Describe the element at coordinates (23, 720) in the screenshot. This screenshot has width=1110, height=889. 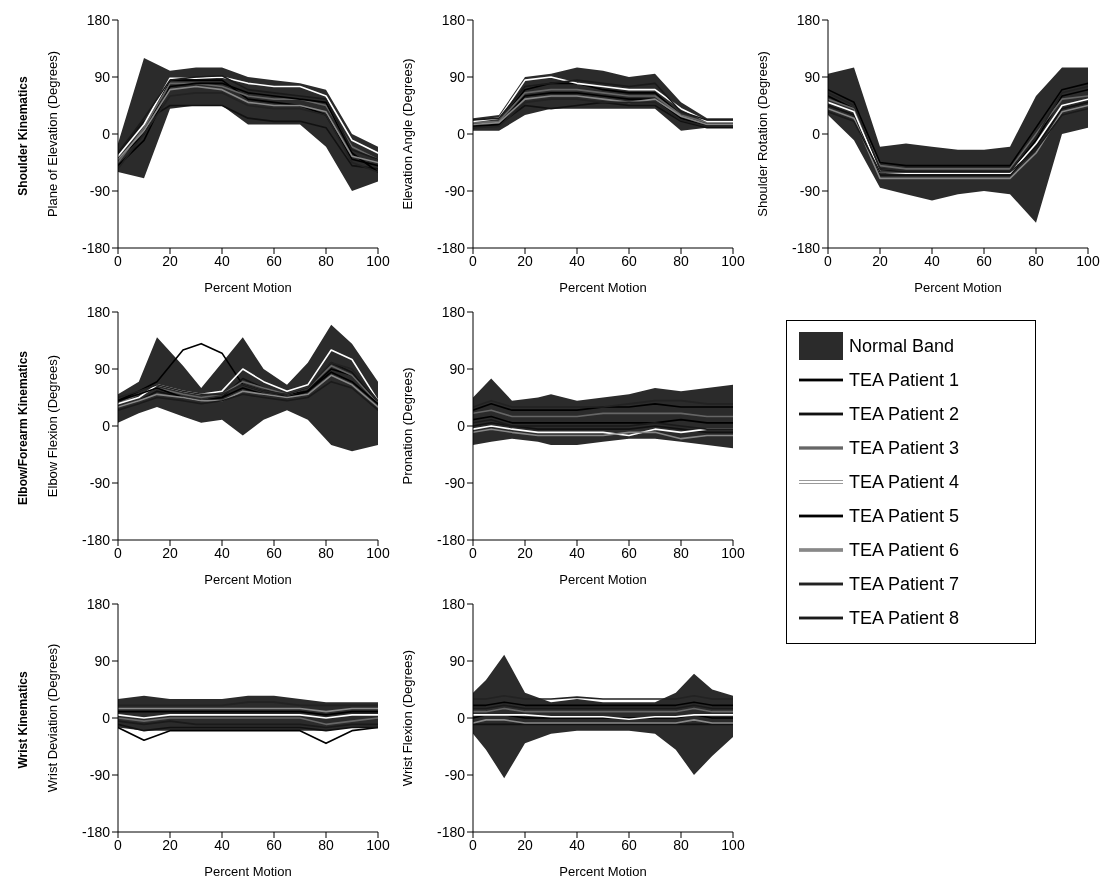
I see `text: Wrist Kinematics` at that location.